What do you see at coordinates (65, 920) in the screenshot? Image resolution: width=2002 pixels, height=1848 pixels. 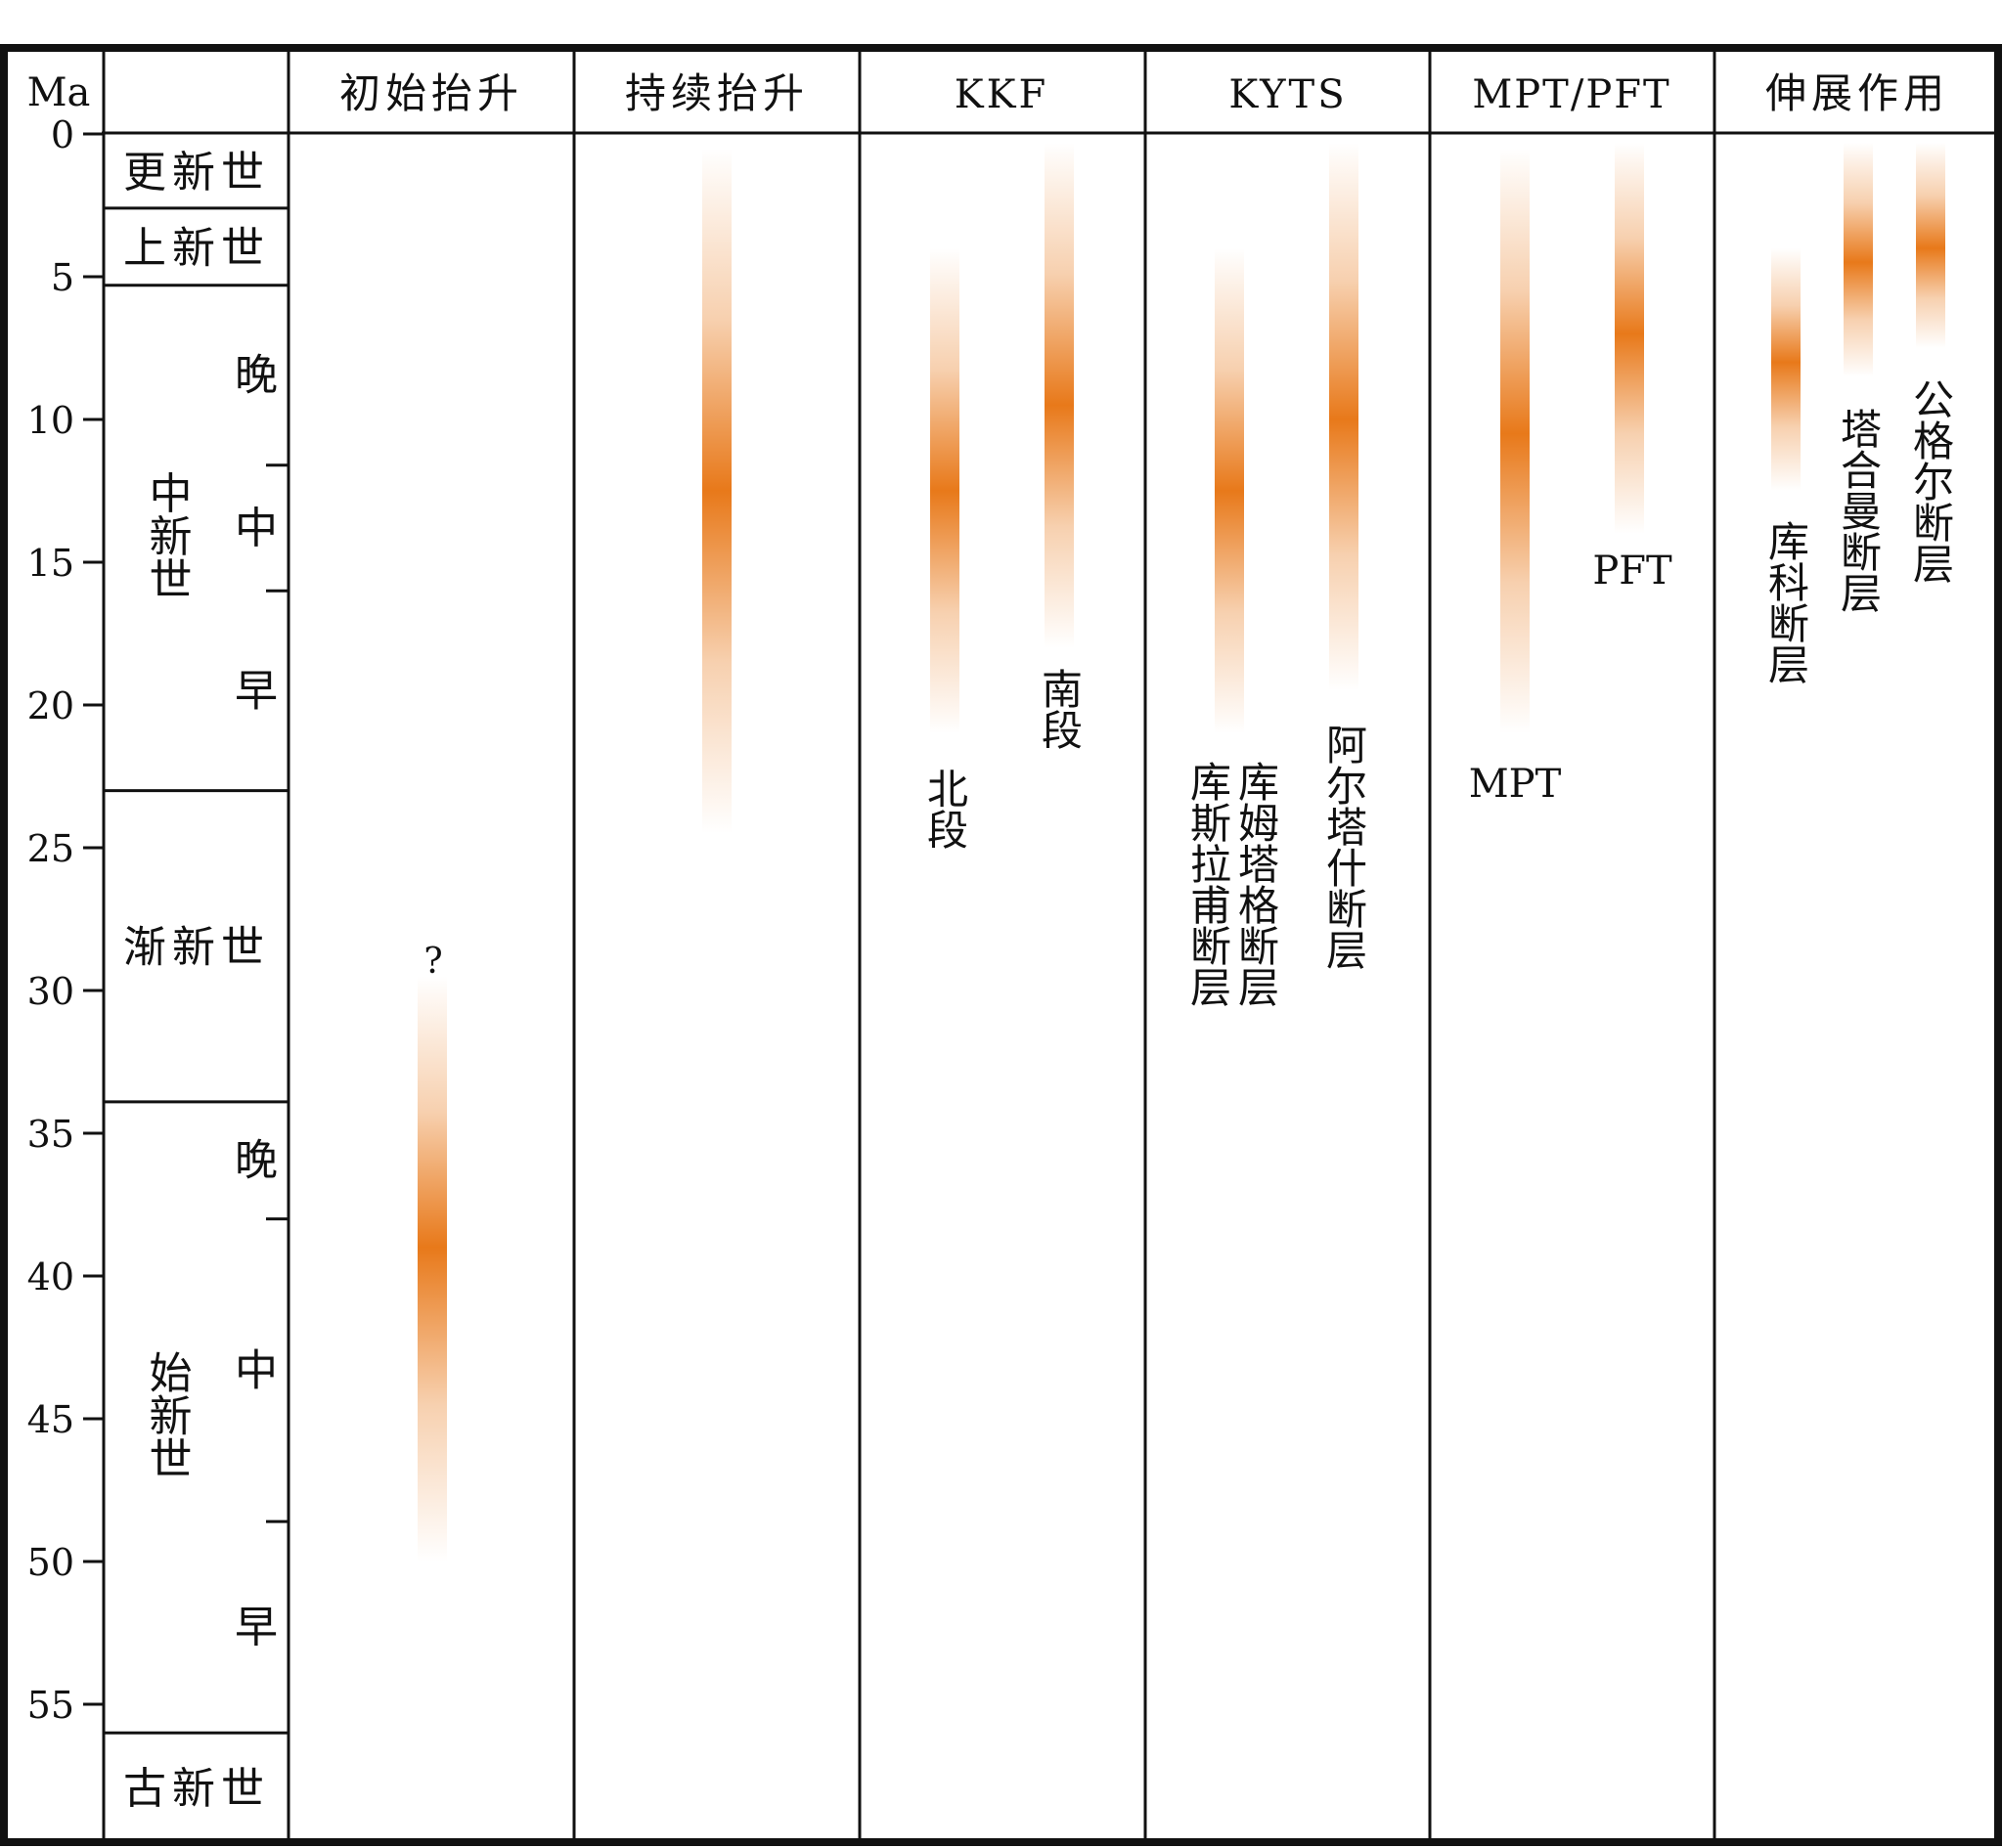 I see `axis-ticks: 0 5 10 15 20 25 30 35 40 45 50 55` at bounding box center [65, 920].